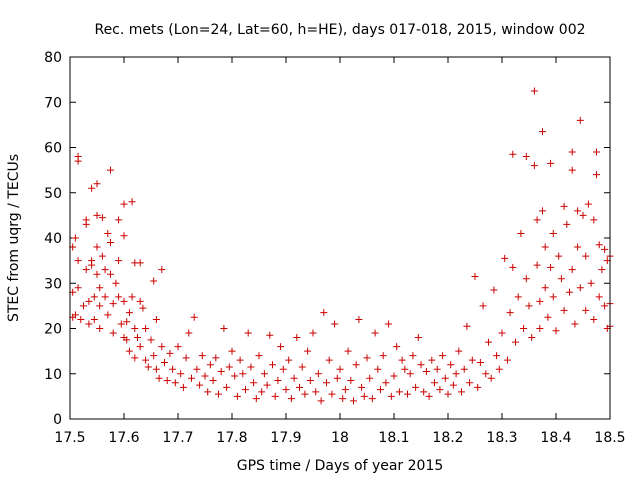  Describe the element at coordinates (340, 438) in the screenshot. I see `x-tick-label: 18` at that location.